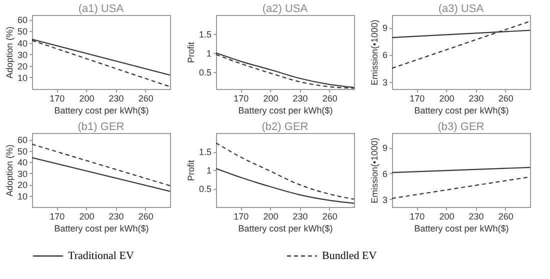 This screenshot has height=279, width=550. Describe the element at coordinates (461, 9) in the screenshot. I see `chart-title: (a3) USA` at that location.